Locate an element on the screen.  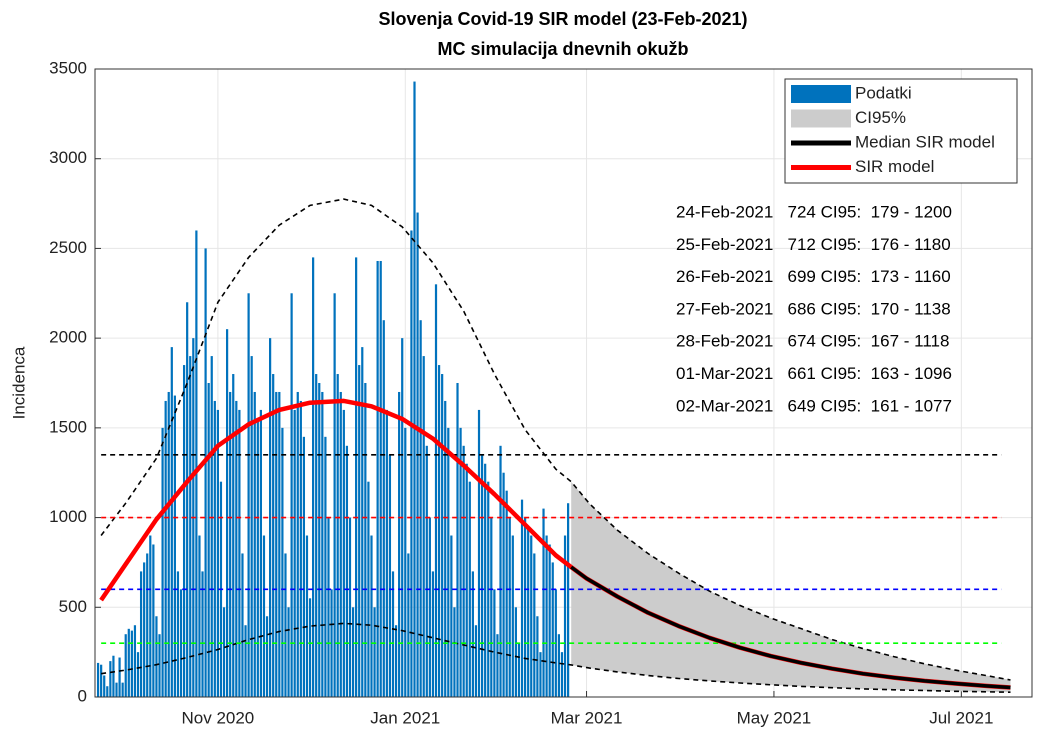
ci-area is located at coordinates (791, 587).